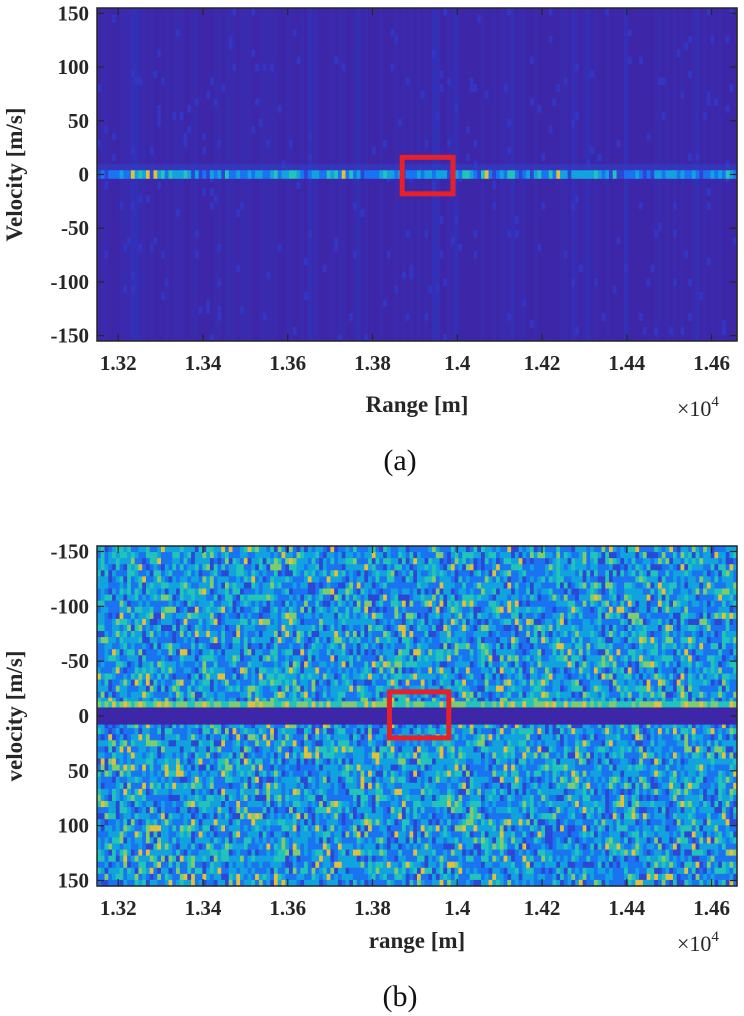 The image size is (744, 1016). I want to click on y-axis-label: Velocity [m/s], so click(14, 175).